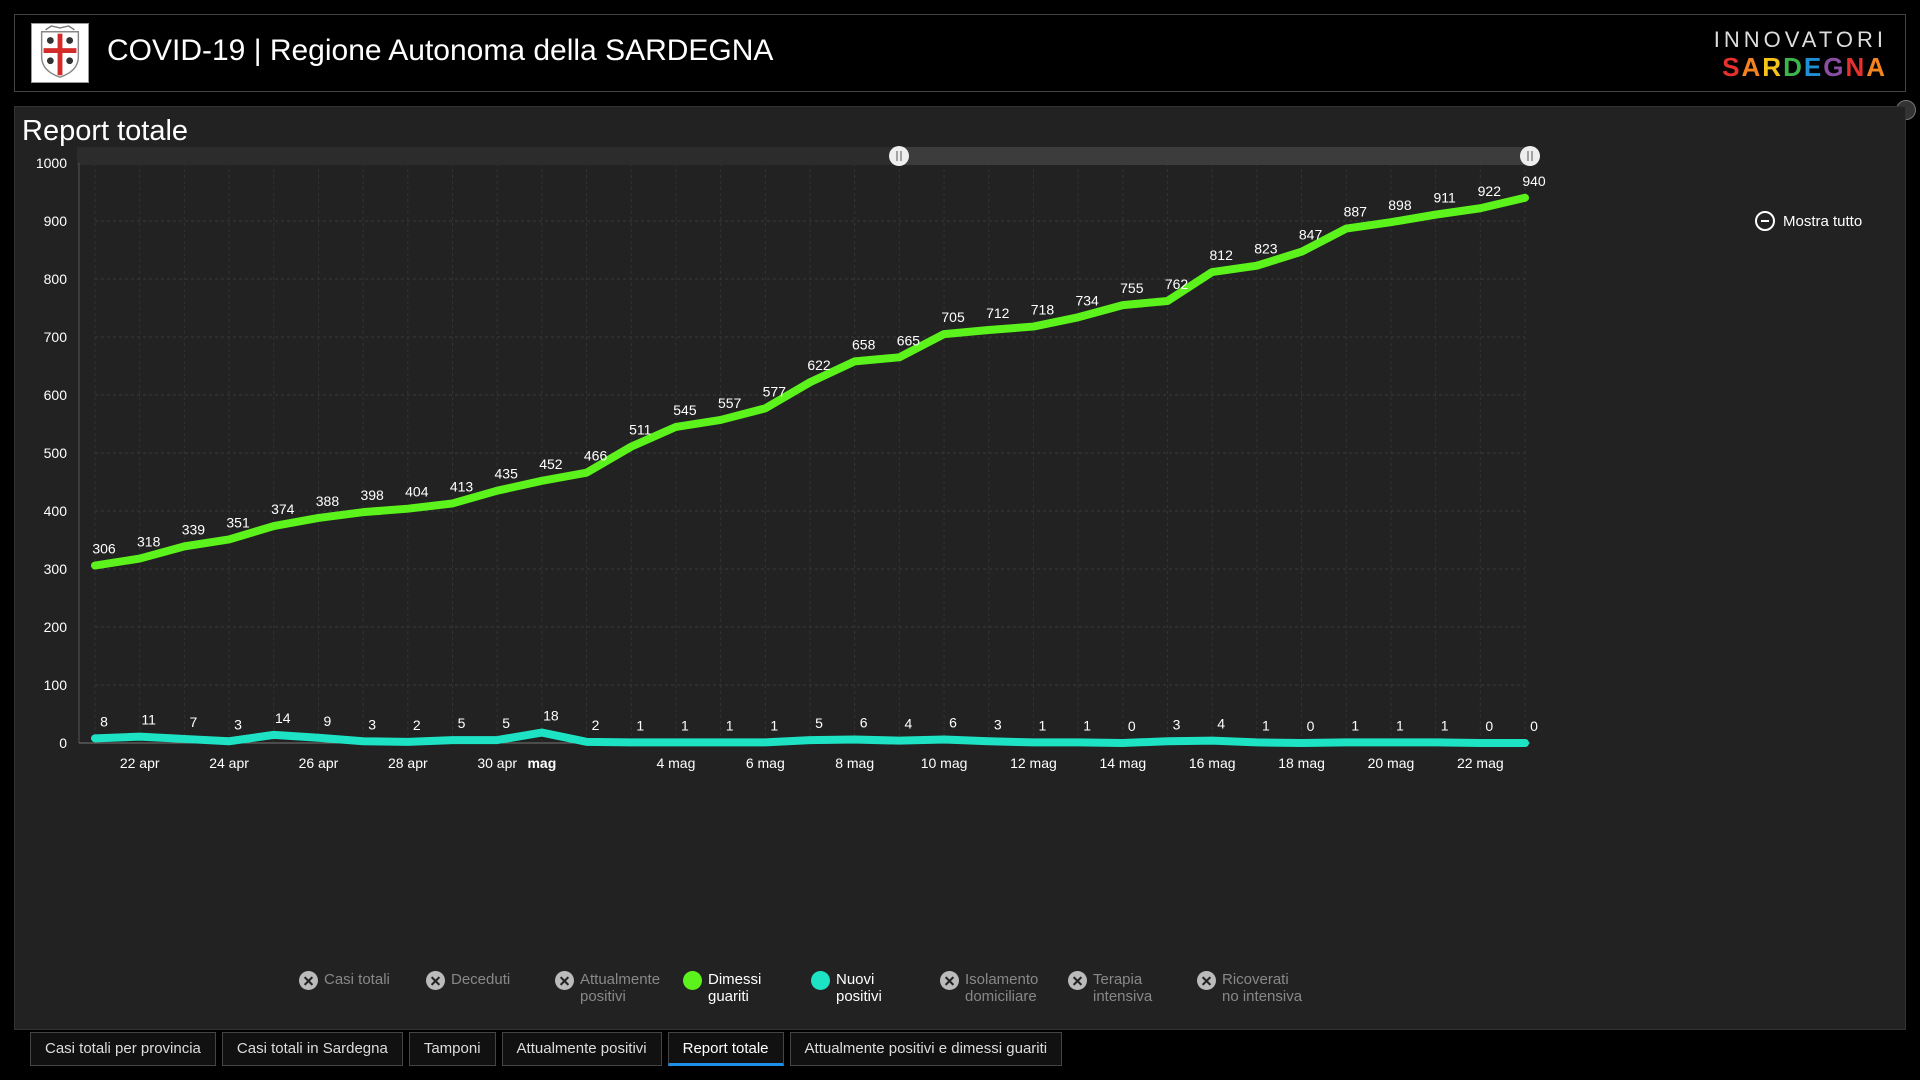  I want to click on x-tick-label: 10 mag, so click(944, 763).